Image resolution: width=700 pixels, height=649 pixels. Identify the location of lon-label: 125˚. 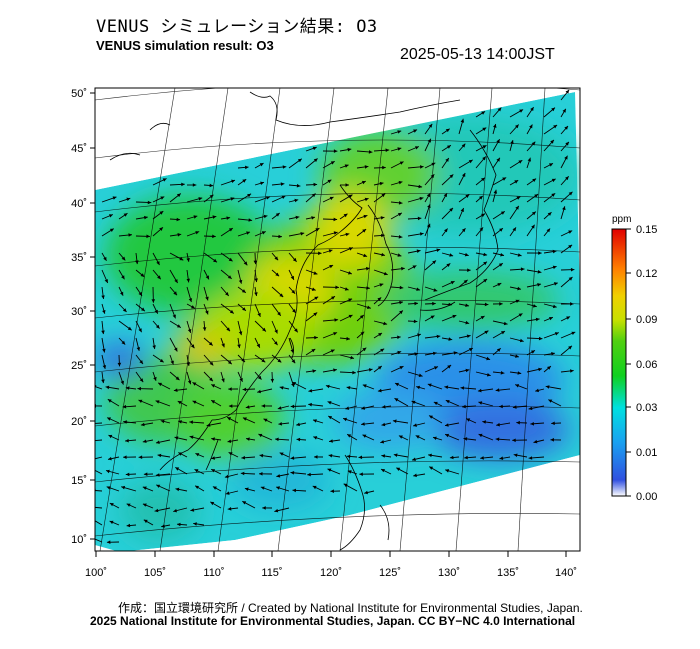
(390, 573).